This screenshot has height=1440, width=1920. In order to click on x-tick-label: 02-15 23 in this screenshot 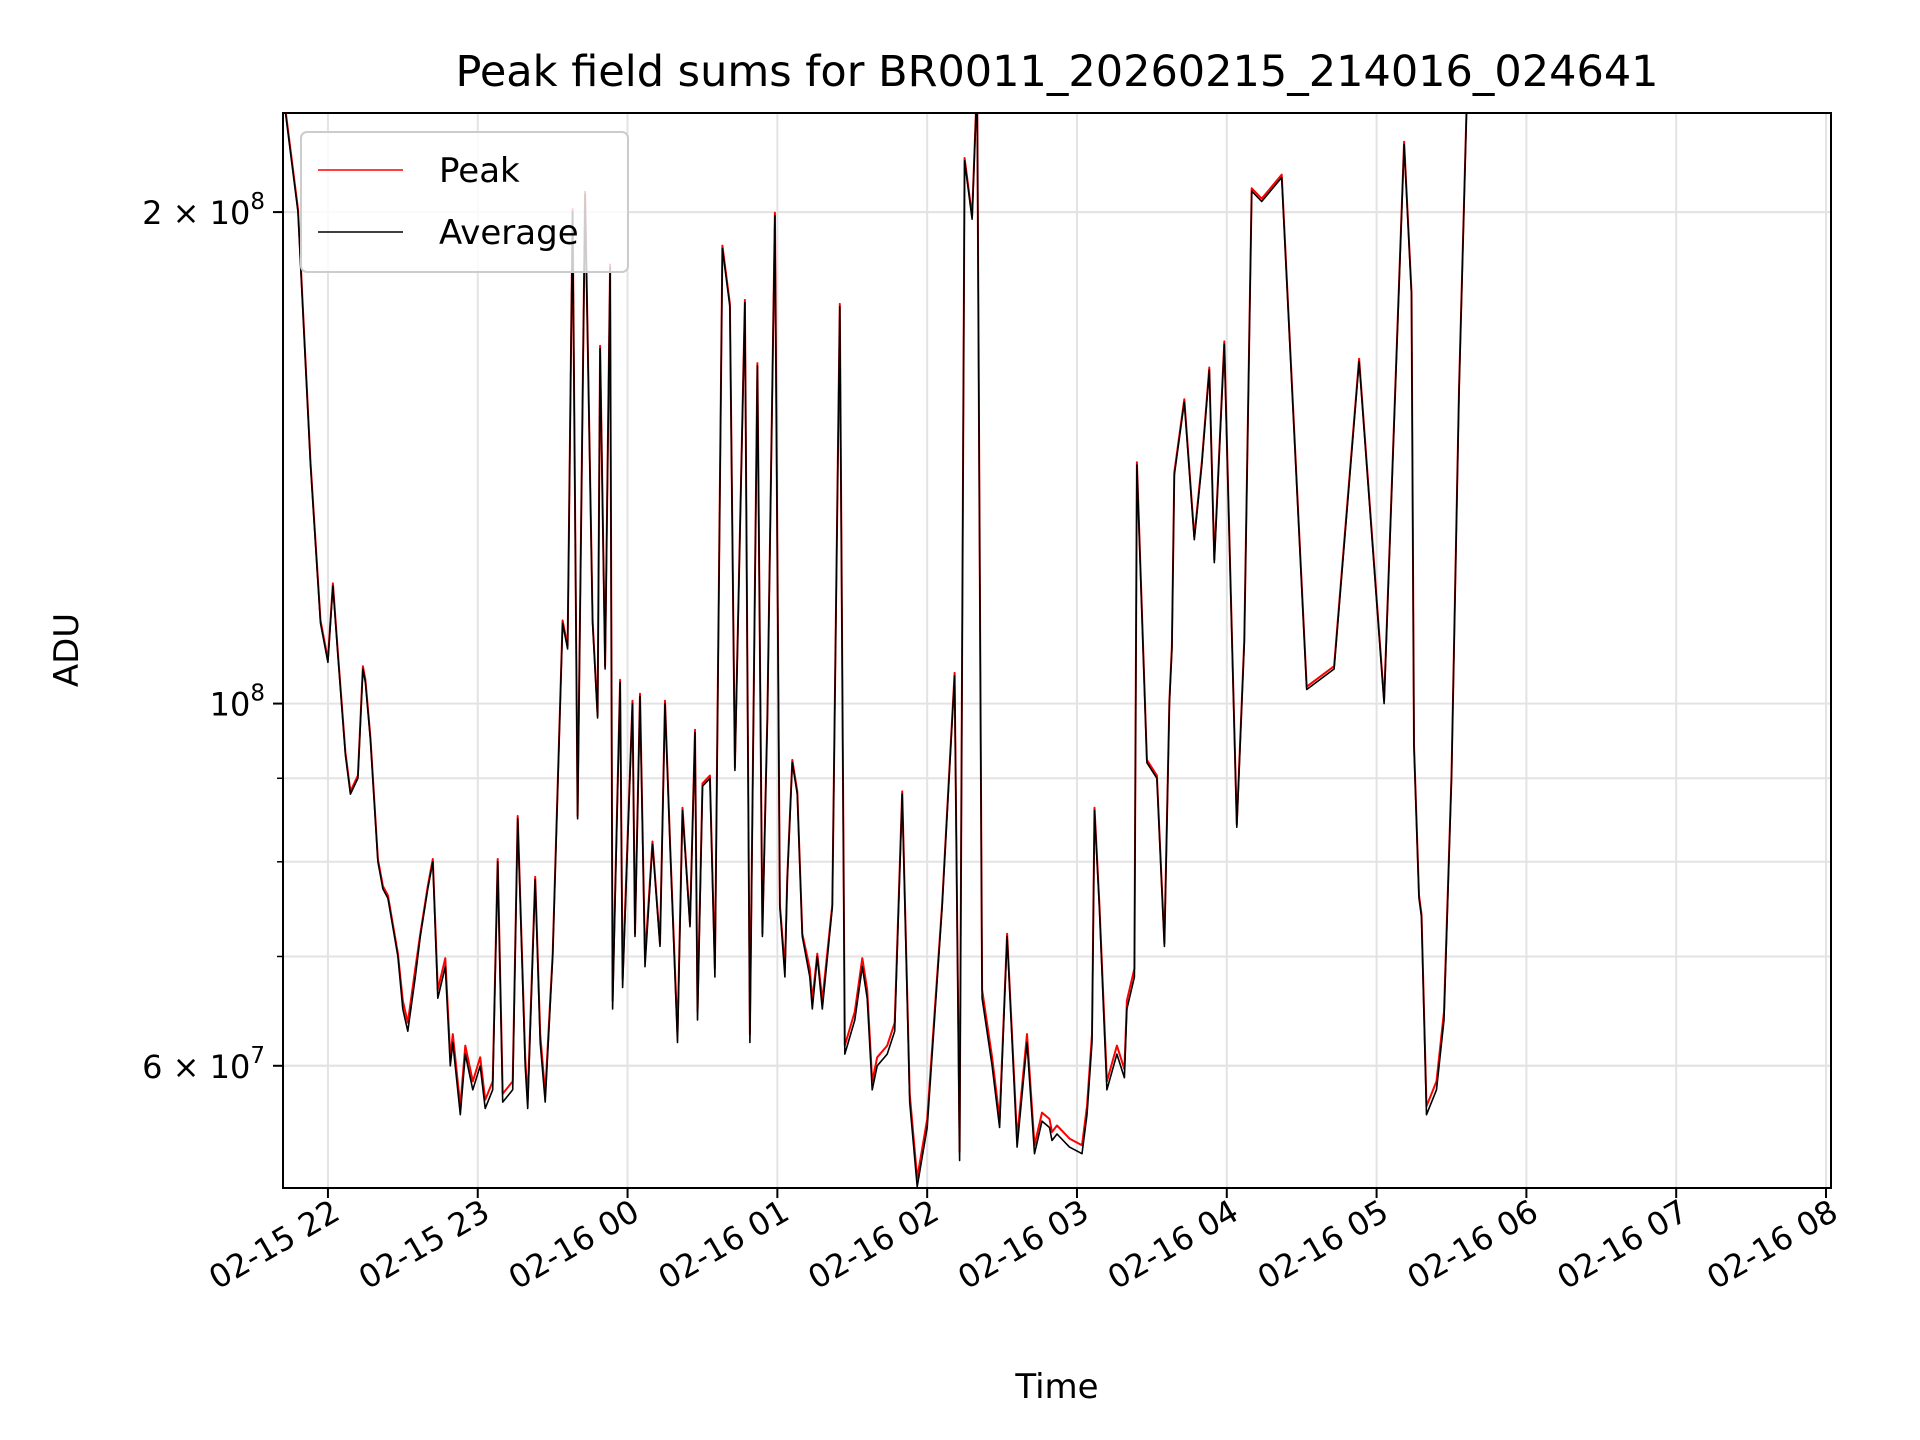, I will do `click(424, 1244)`.